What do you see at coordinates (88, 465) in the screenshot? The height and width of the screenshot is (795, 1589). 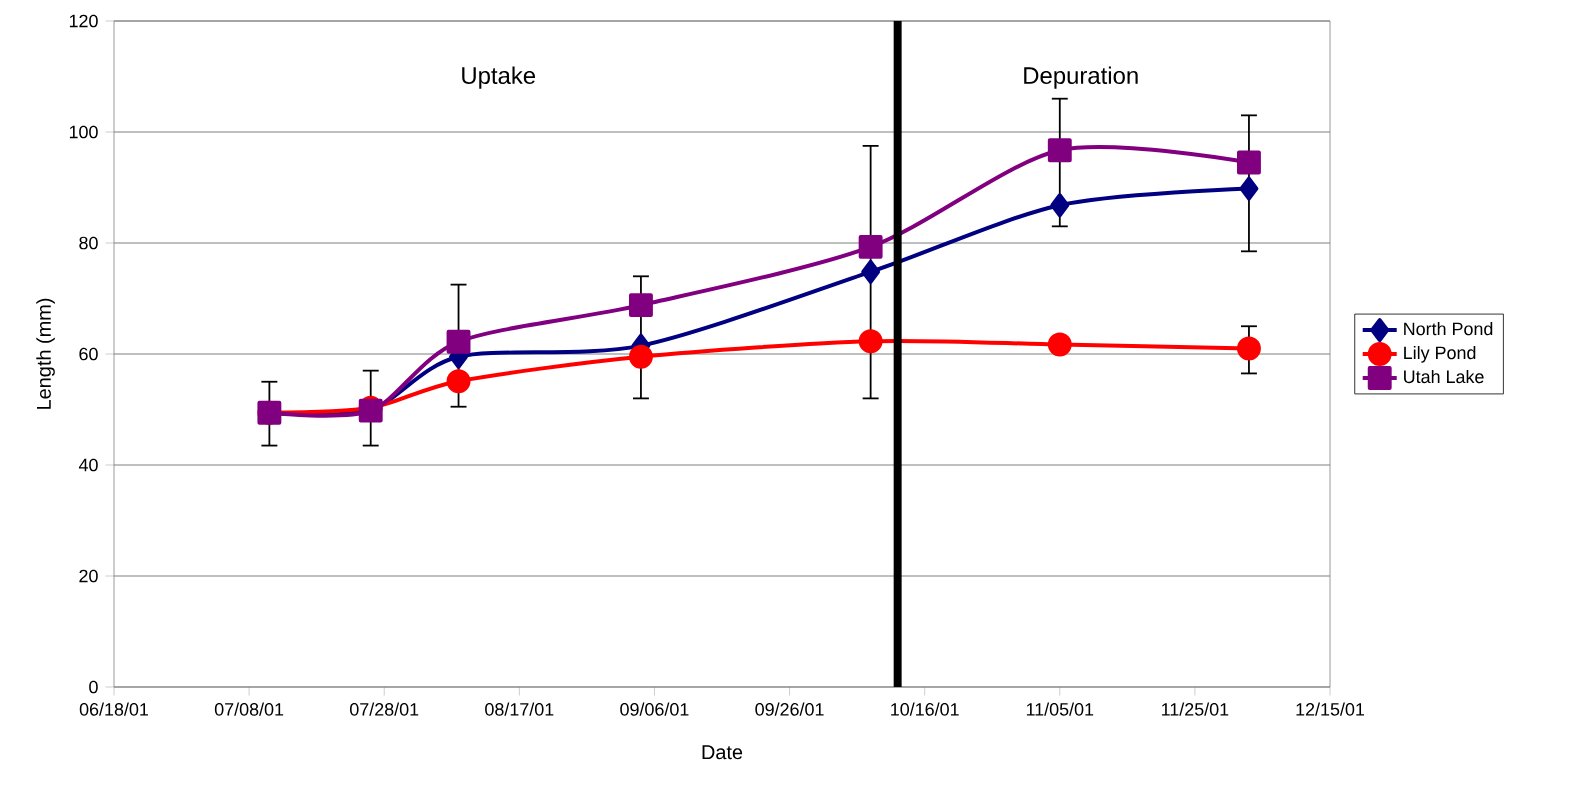 I see `y-tick-label: 40` at bounding box center [88, 465].